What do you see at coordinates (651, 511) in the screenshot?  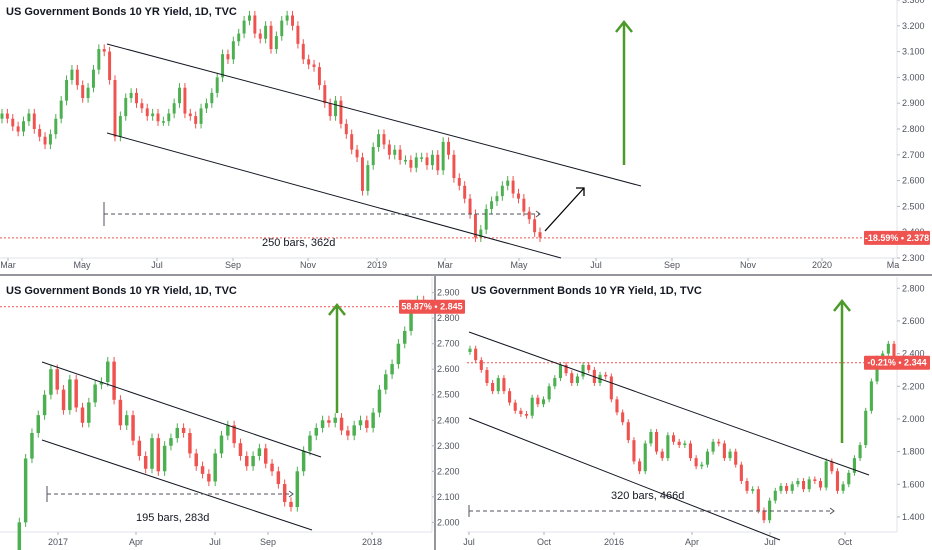 I see `measurement-tool` at bounding box center [651, 511].